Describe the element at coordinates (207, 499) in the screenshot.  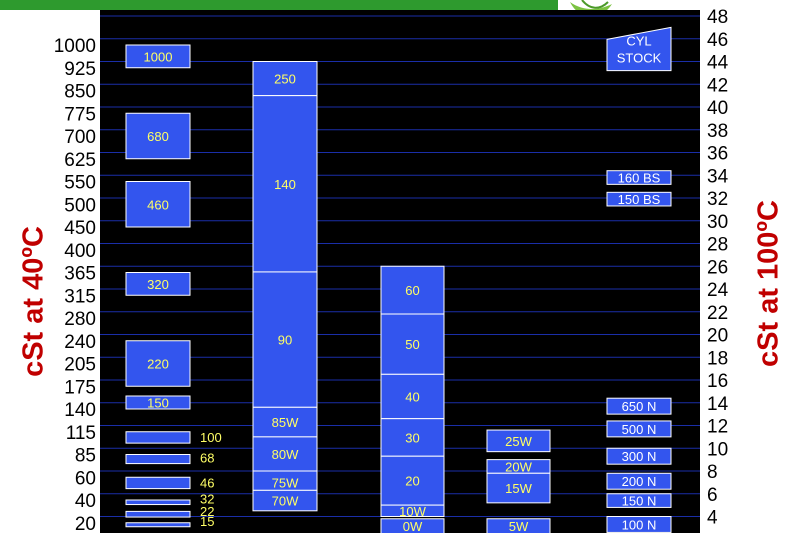
I see `grade-label: 32` at that location.